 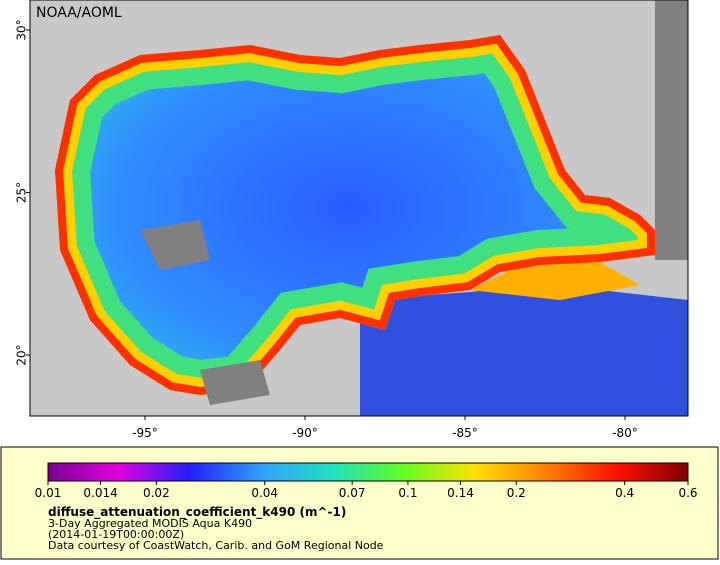 What do you see at coordinates (22, 354) in the screenshot?
I see `lat-tick-label: 20°` at bounding box center [22, 354].